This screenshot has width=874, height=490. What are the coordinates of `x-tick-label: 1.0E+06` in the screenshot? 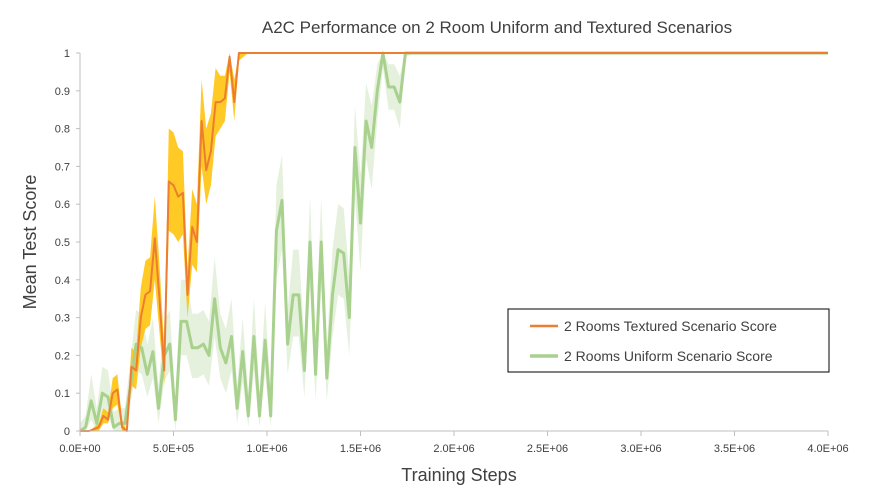 It's located at (266, 449).